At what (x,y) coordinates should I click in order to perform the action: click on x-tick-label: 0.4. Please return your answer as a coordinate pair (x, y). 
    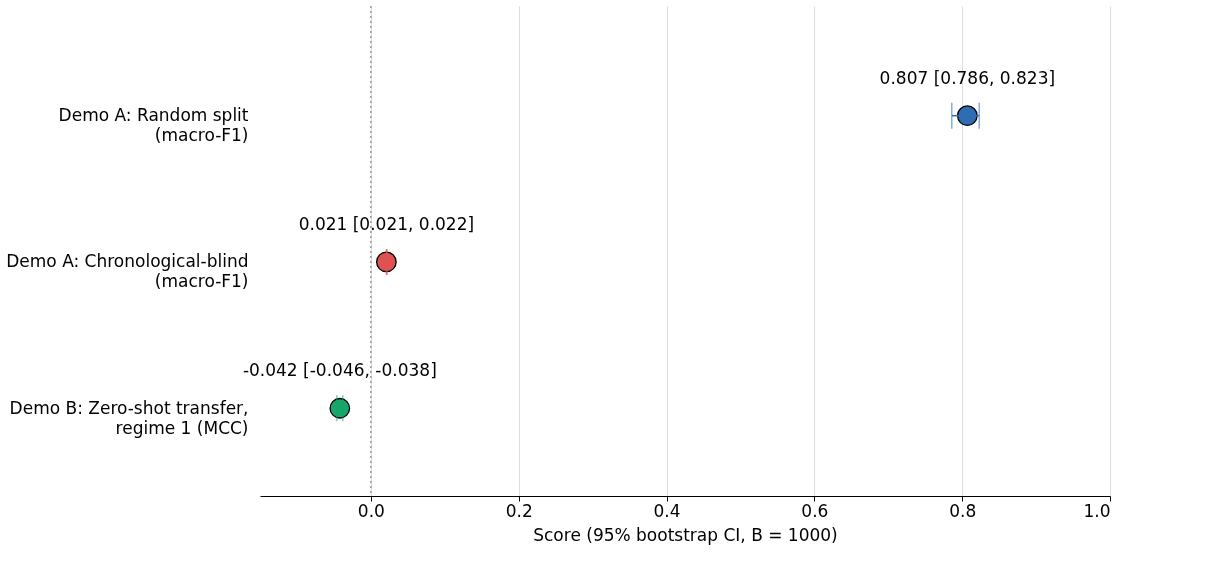
    Looking at the image, I should click on (667, 510).